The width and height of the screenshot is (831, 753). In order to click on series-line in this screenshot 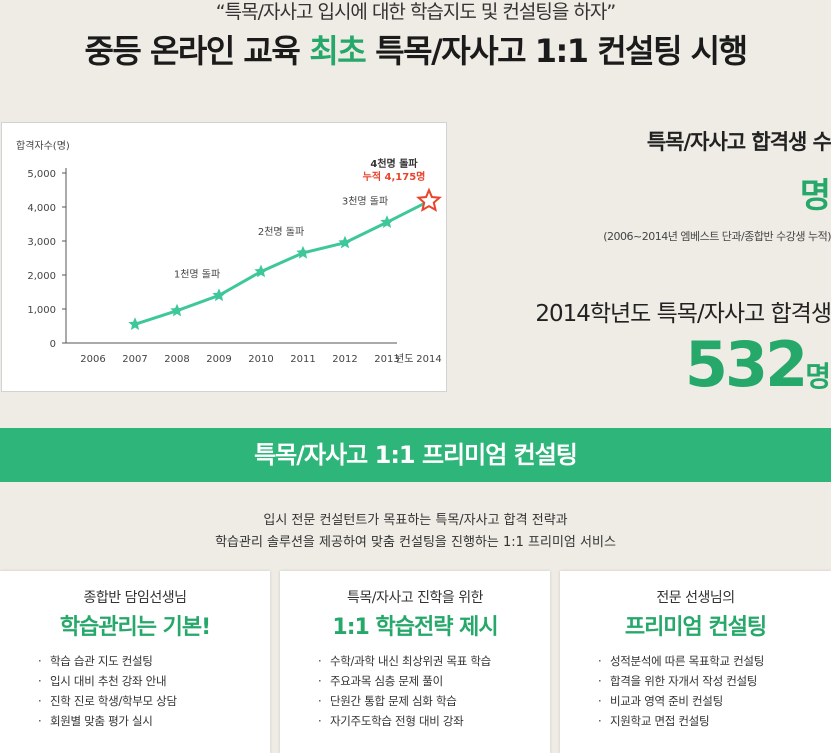, I will do `click(282, 262)`.